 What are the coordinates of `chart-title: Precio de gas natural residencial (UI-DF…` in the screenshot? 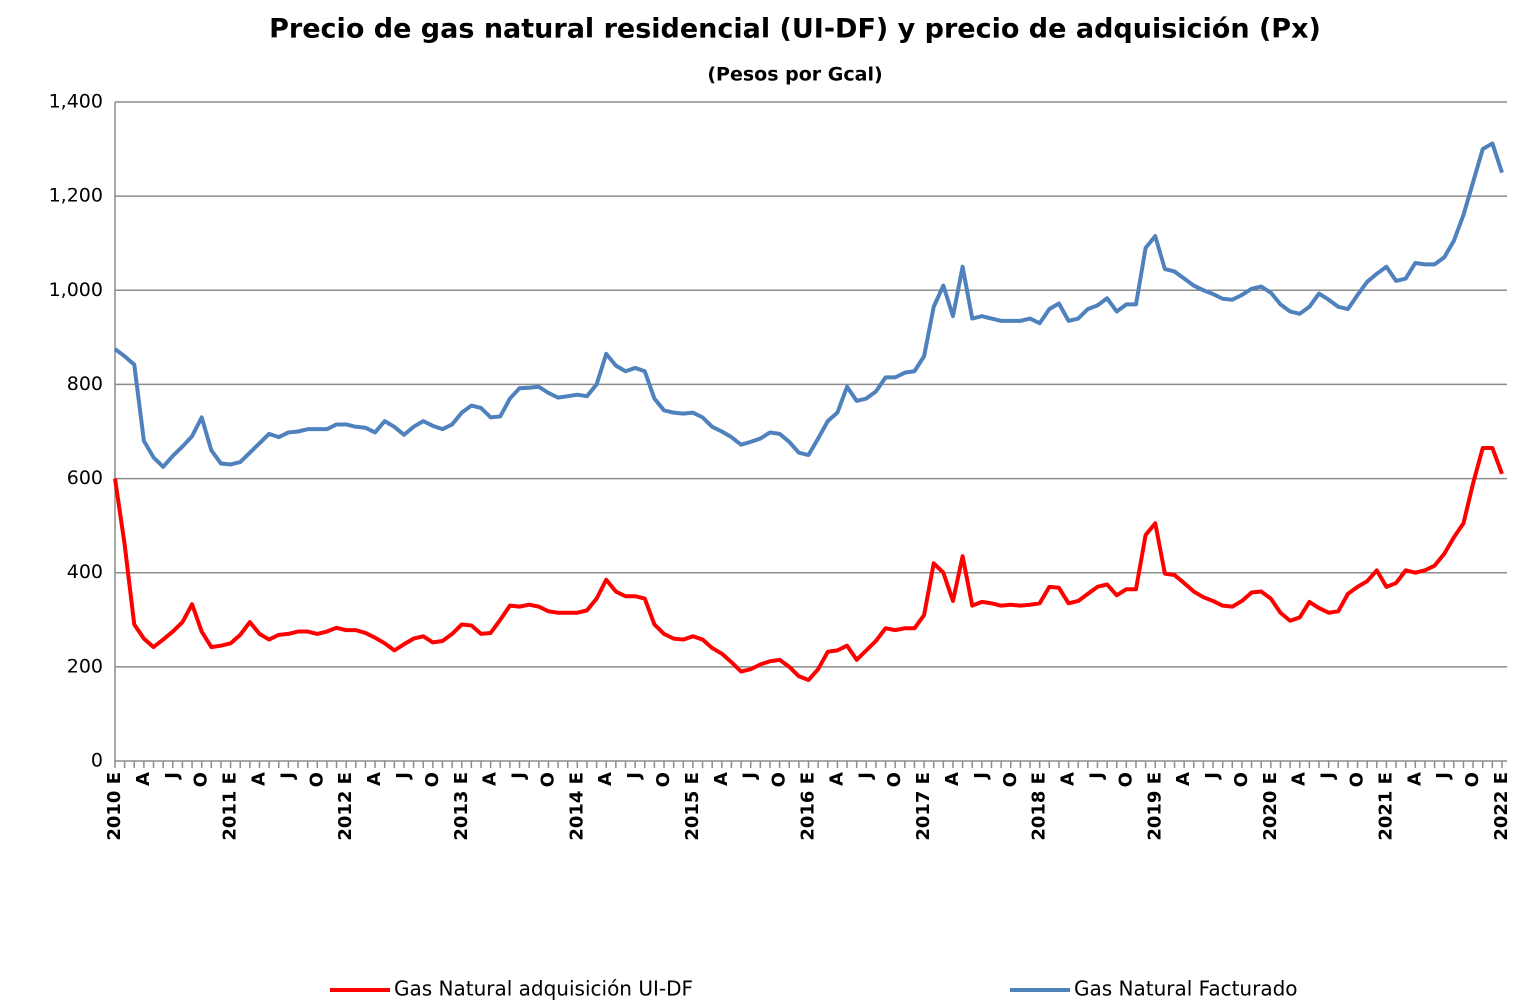 It's located at (795, 29).